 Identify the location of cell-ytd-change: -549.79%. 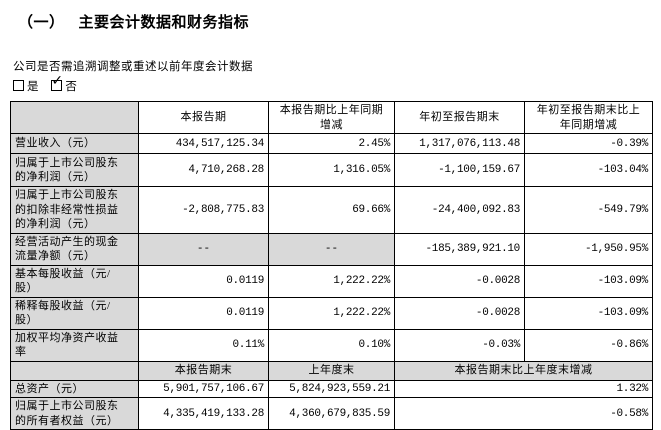
(588, 210).